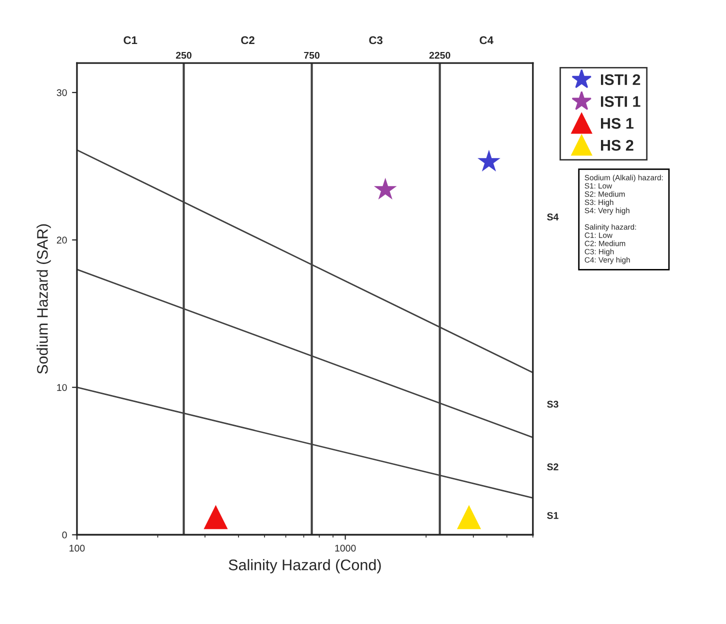 This screenshot has height=624, width=726. I want to click on text: C2, so click(247, 40).